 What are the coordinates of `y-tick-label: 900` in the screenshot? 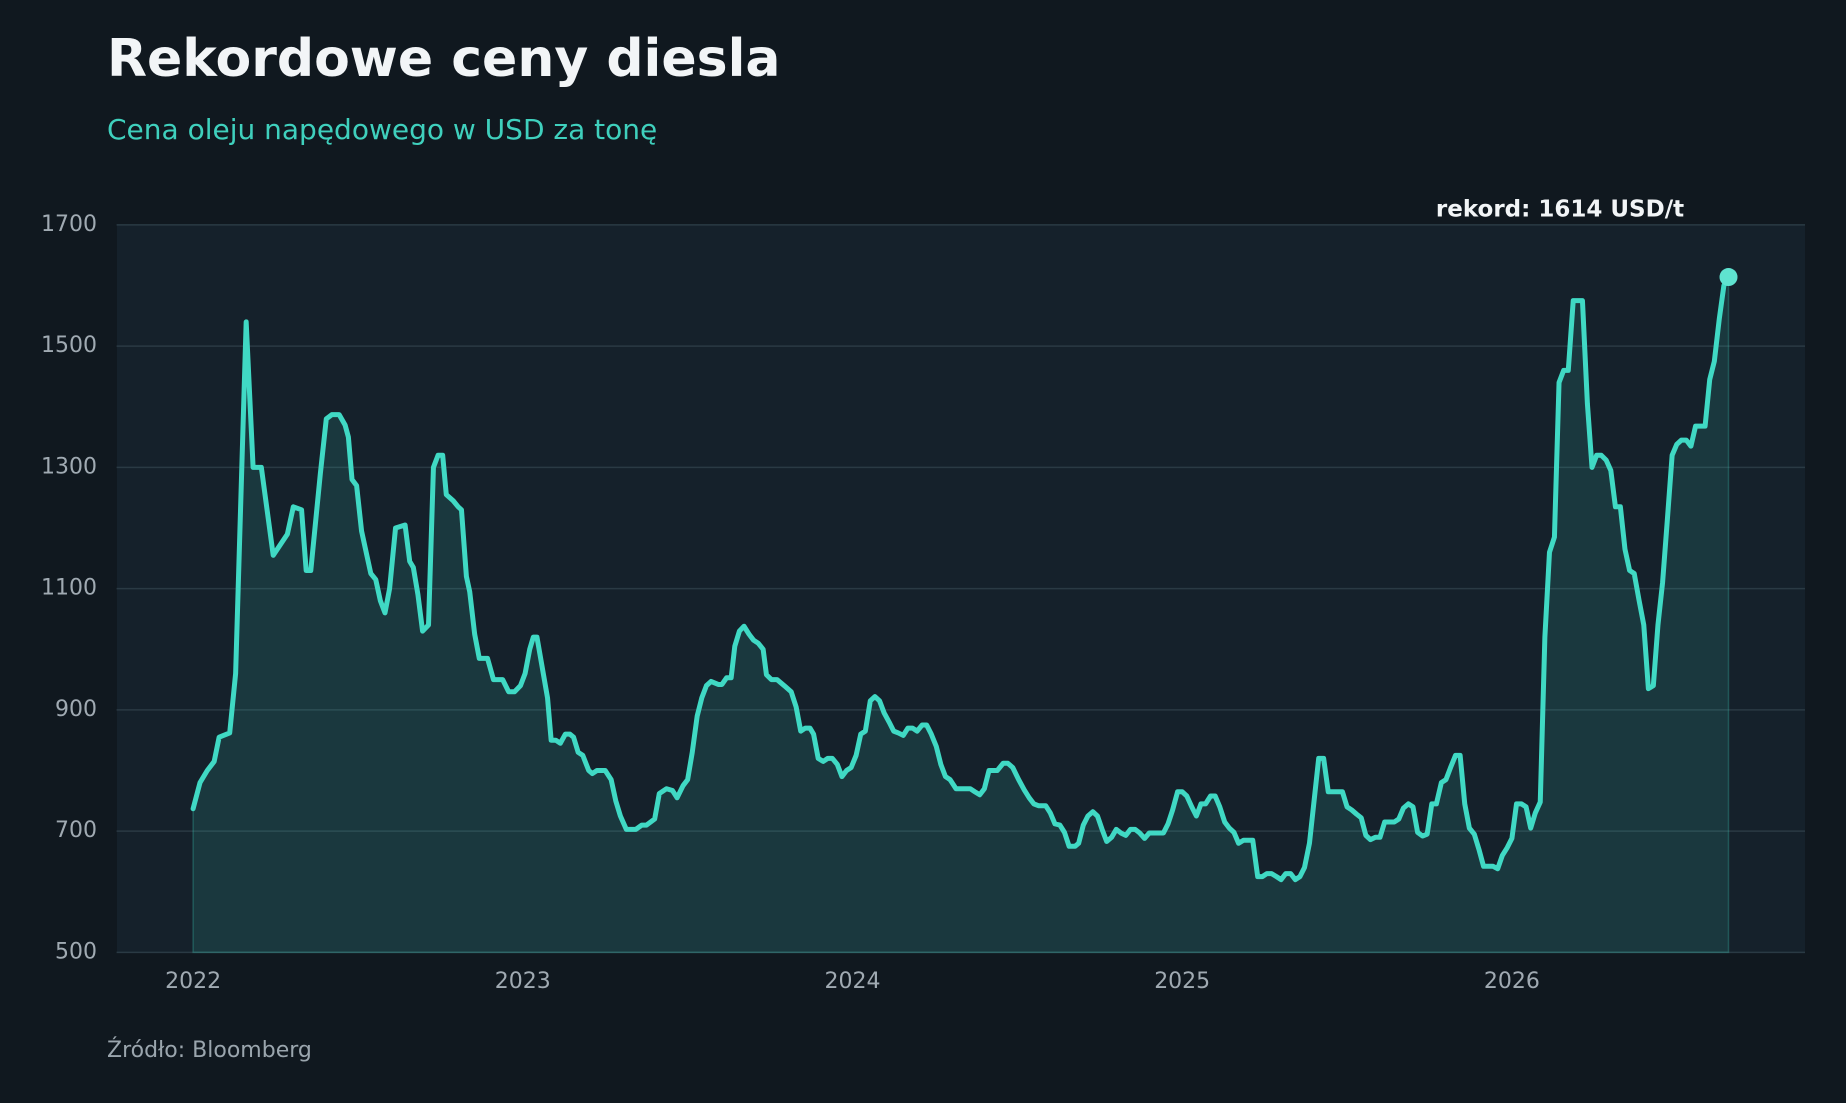 It's located at (76, 709).